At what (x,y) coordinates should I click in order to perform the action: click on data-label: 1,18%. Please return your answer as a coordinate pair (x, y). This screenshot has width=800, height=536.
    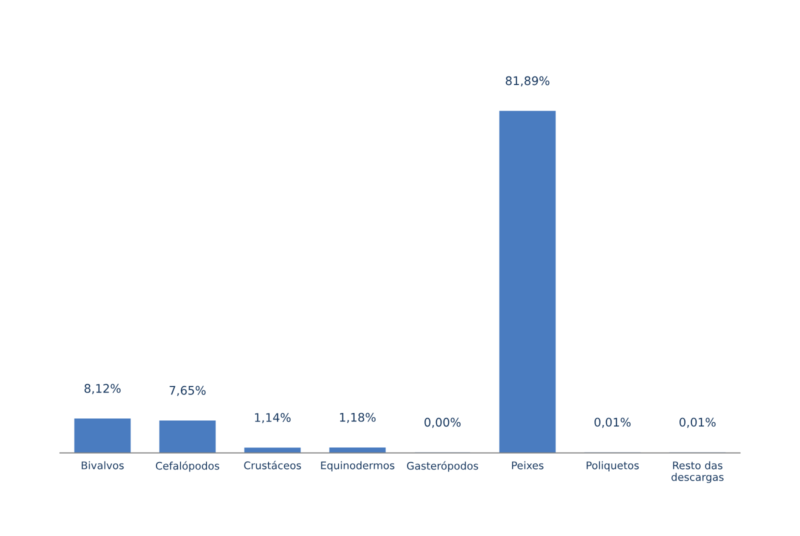
    Looking at the image, I should click on (358, 418).